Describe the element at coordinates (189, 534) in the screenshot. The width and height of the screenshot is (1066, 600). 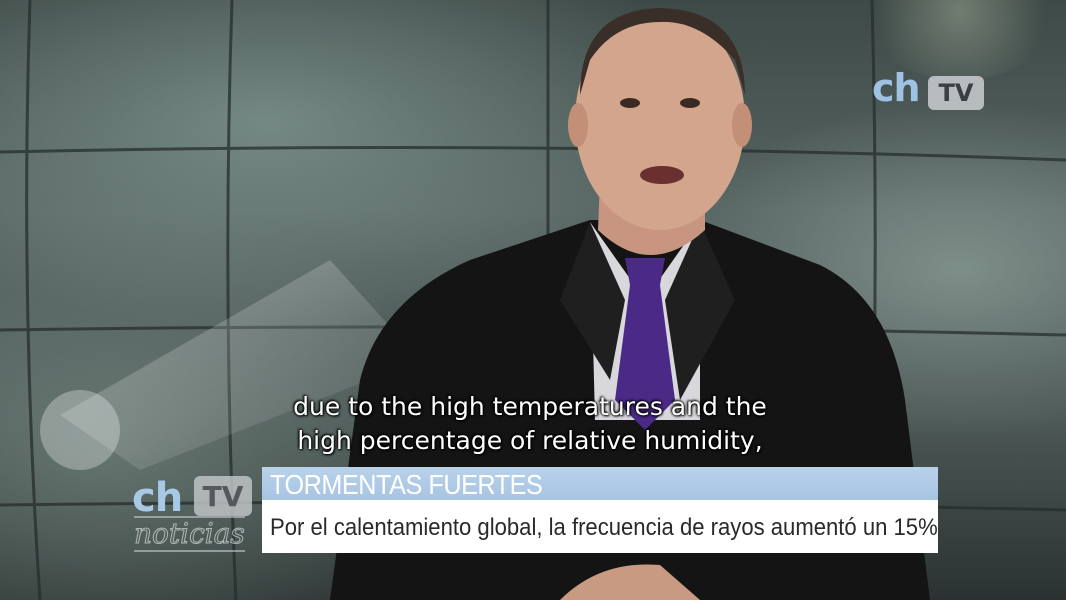
I see `news-logo-noticias: noticias` at that location.